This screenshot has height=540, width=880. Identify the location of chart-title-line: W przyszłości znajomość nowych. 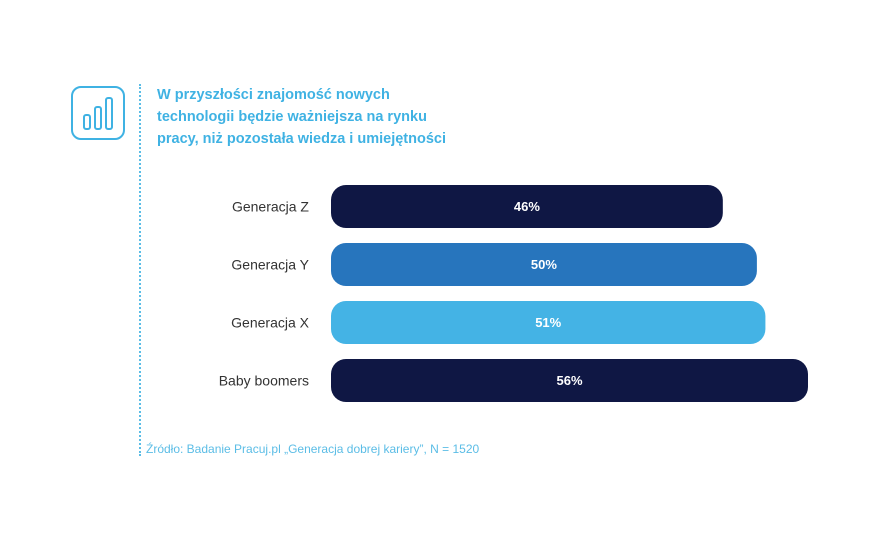
(273, 95).